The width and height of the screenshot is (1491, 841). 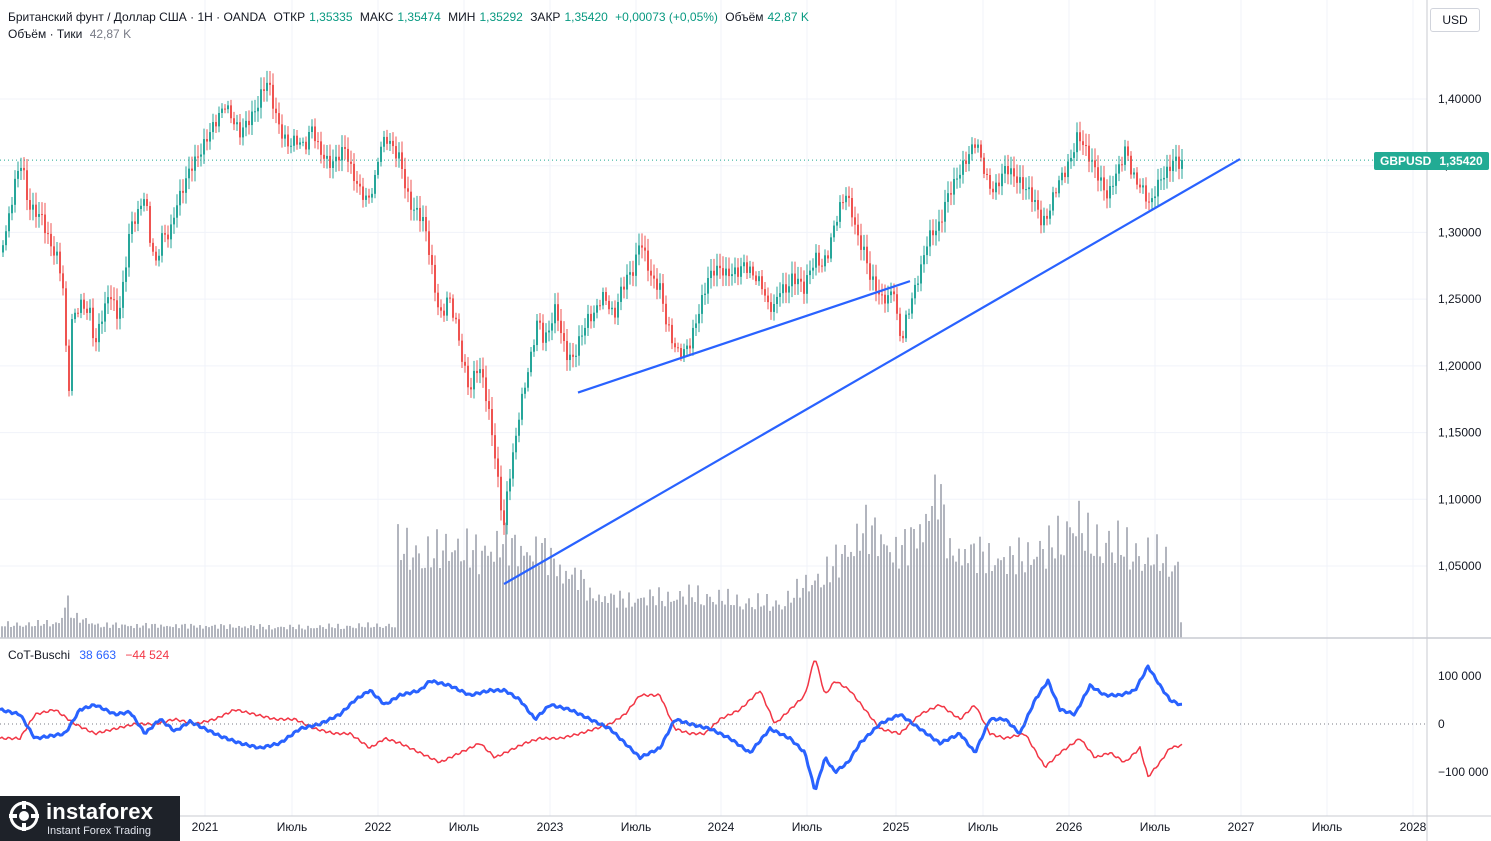 I want to click on cot-legend: CoT-Buschi 38 663 −44 524, so click(x=88, y=655).